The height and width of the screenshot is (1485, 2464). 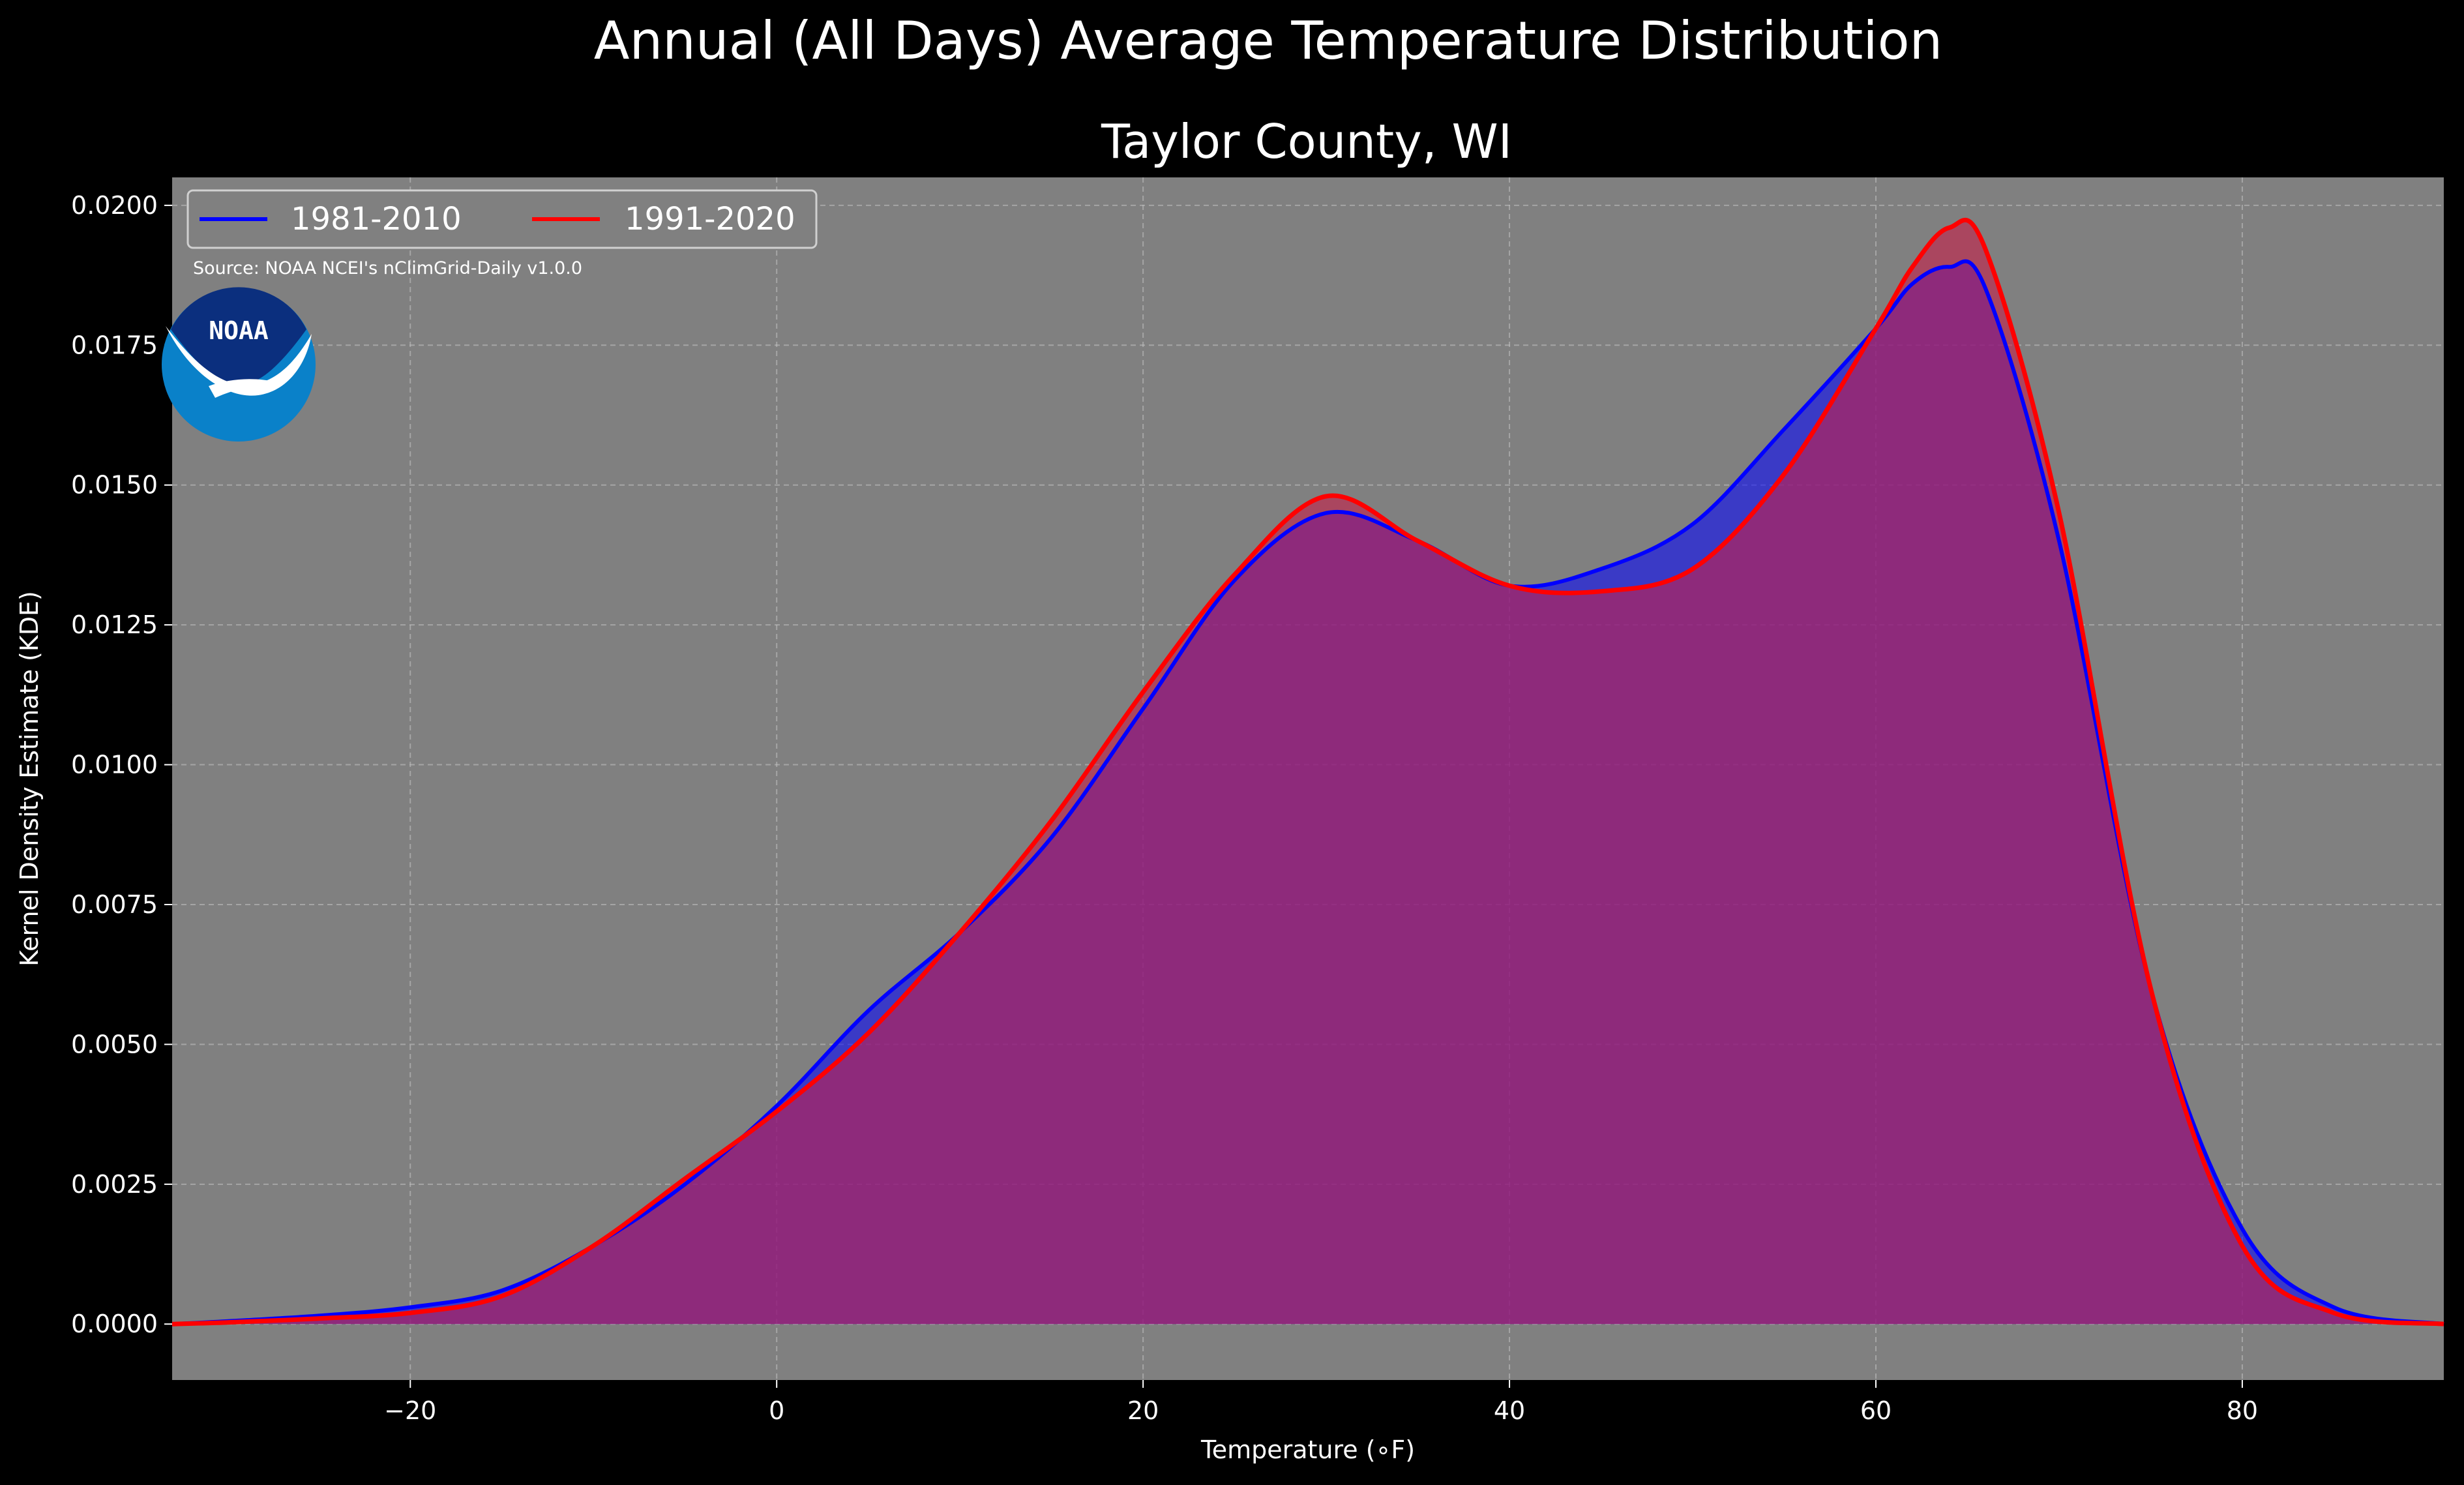 I want to click on legend-label-1981-2010: 1981-2010, so click(x=376, y=219).